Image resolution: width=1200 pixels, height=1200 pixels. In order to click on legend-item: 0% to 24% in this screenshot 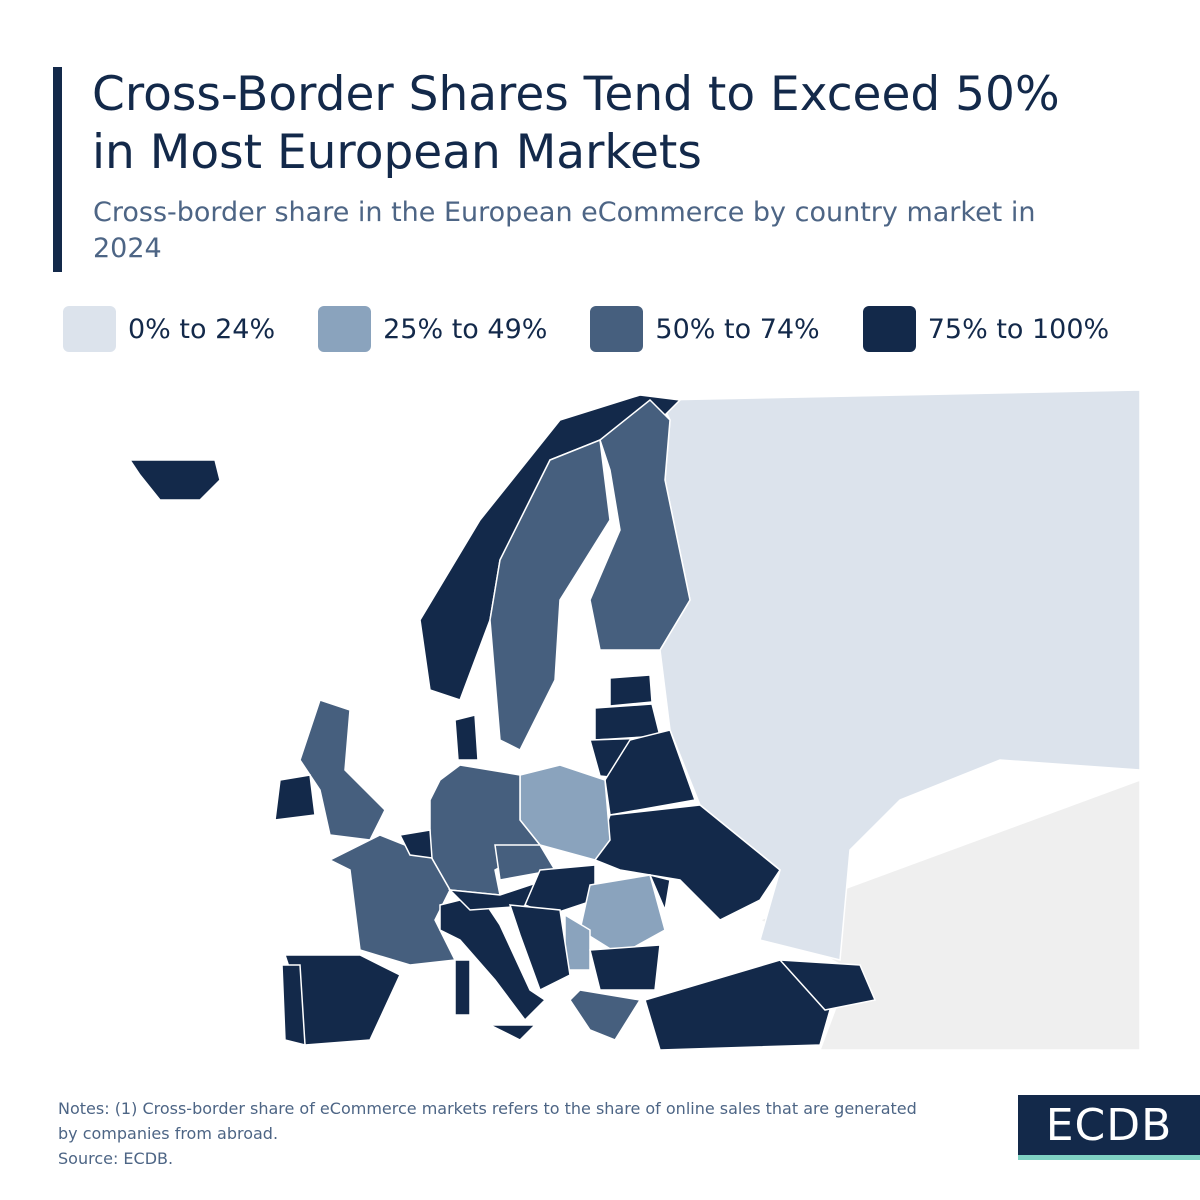, I will do `click(169, 329)`.